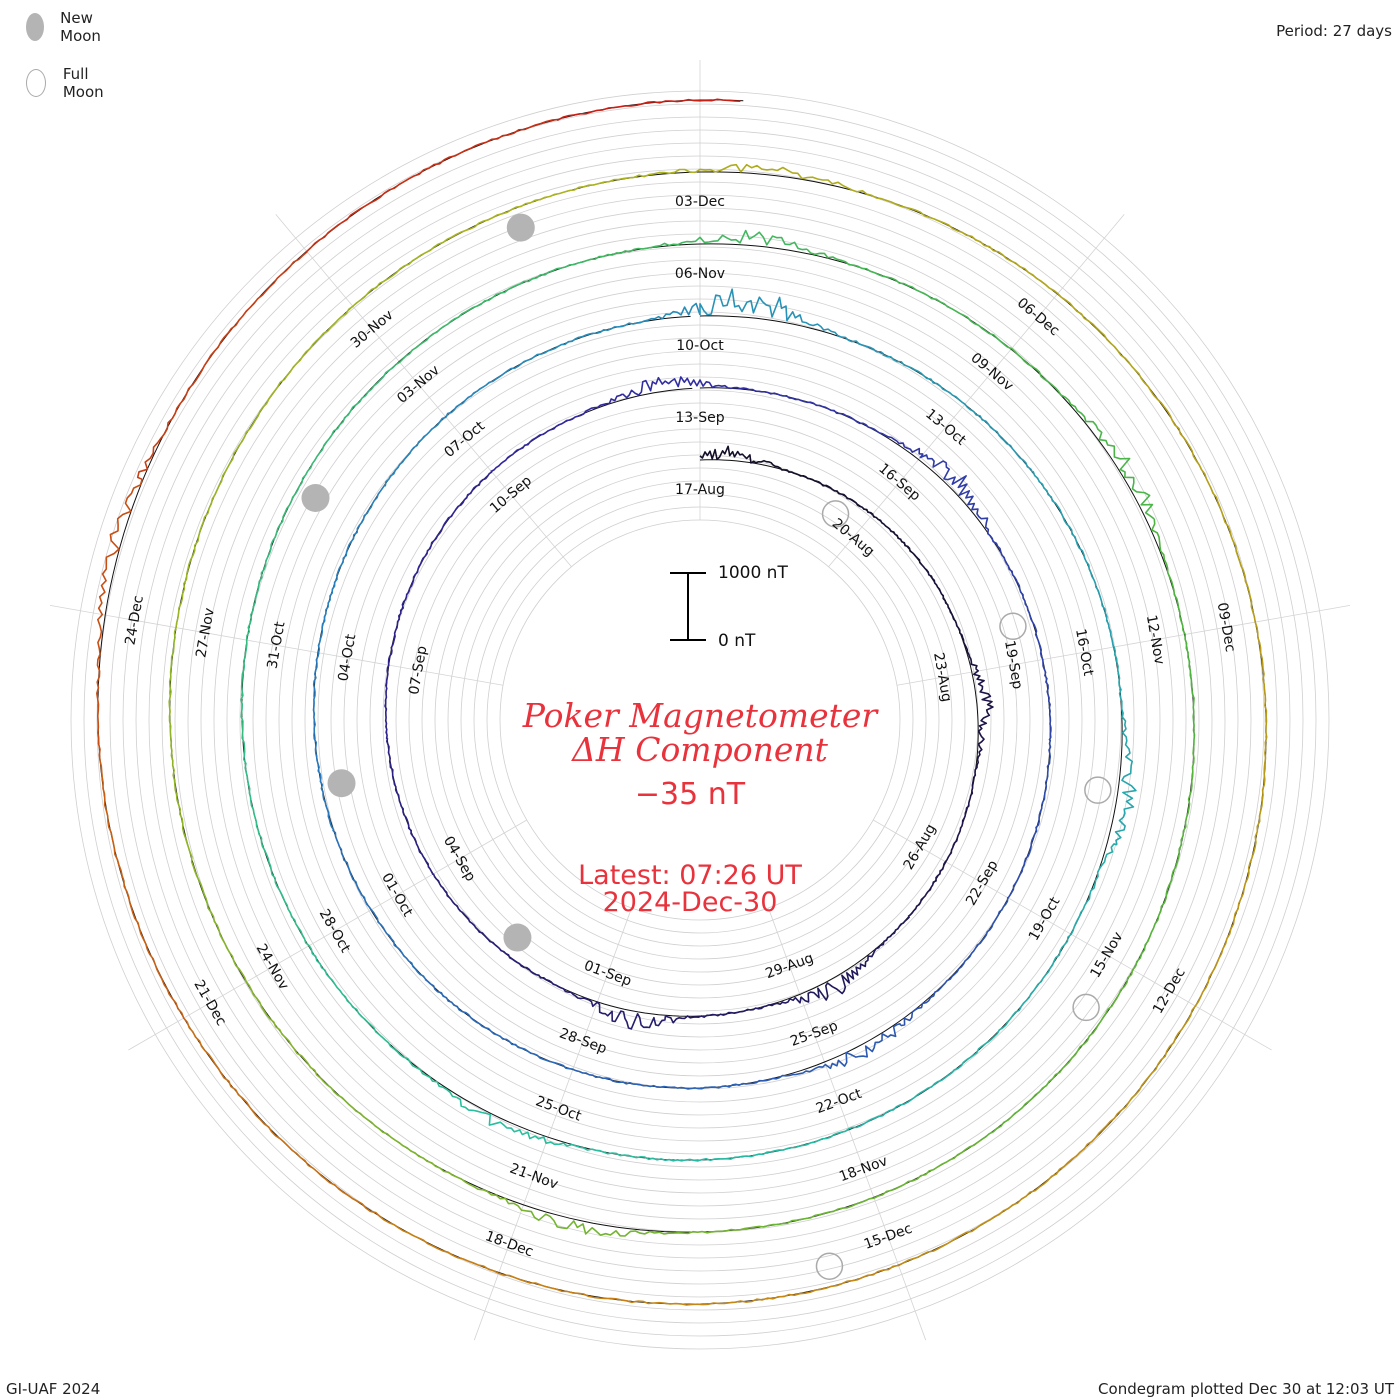 Image resolution: width=1400 pixels, height=1400 pixels. What do you see at coordinates (134, 620) in the screenshot?
I see `date-label: 24-Dec` at bounding box center [134, 620].